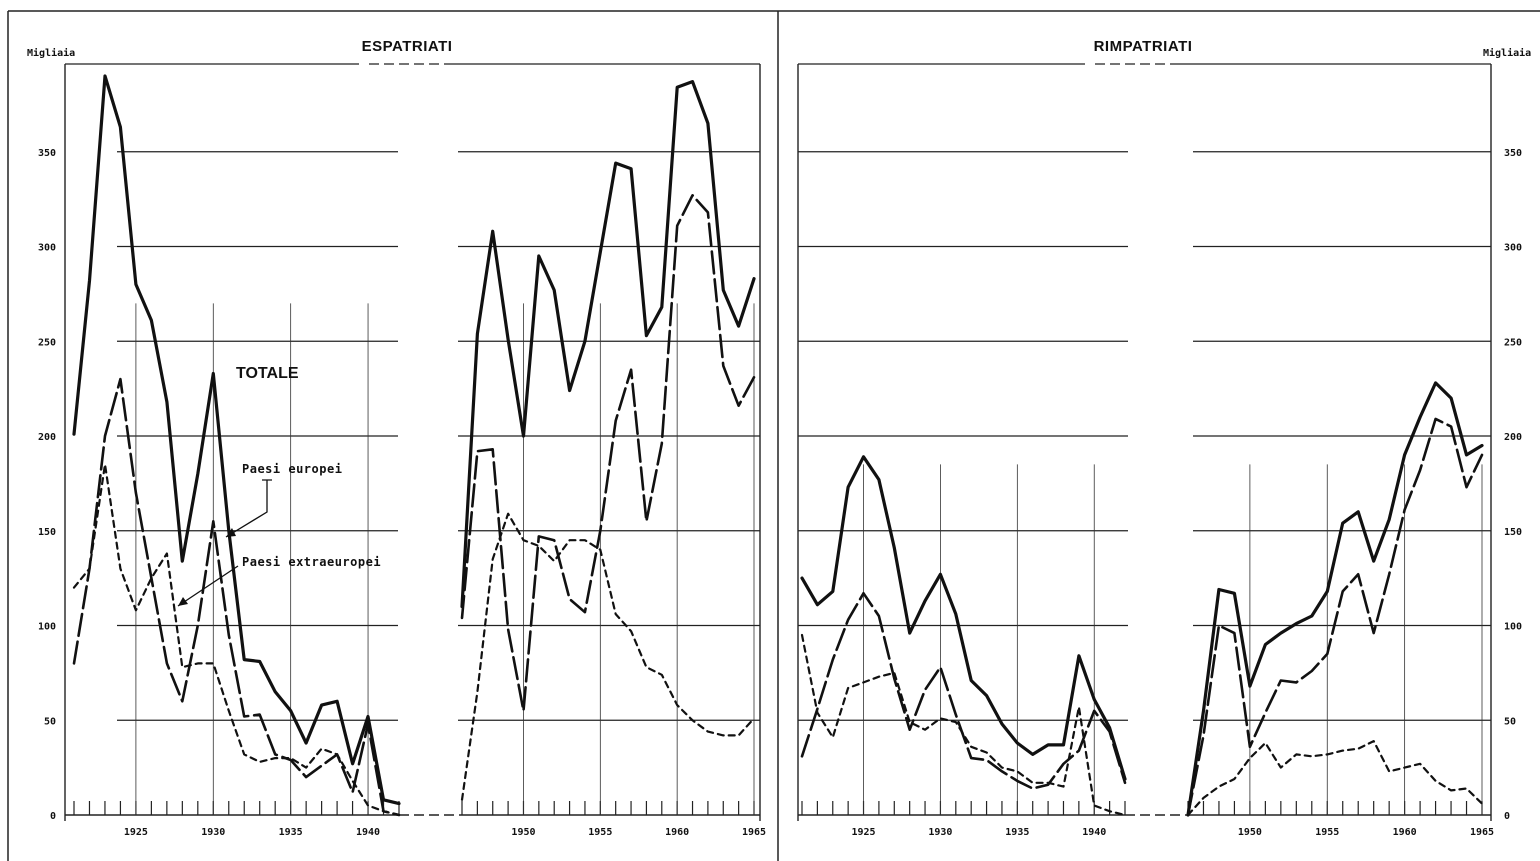 This screenshot has width=1540, height=861. Describe the element at coordinates (51, 53) in the screenshot. I see `espatriati-unit-label: Migliaia` at that location.